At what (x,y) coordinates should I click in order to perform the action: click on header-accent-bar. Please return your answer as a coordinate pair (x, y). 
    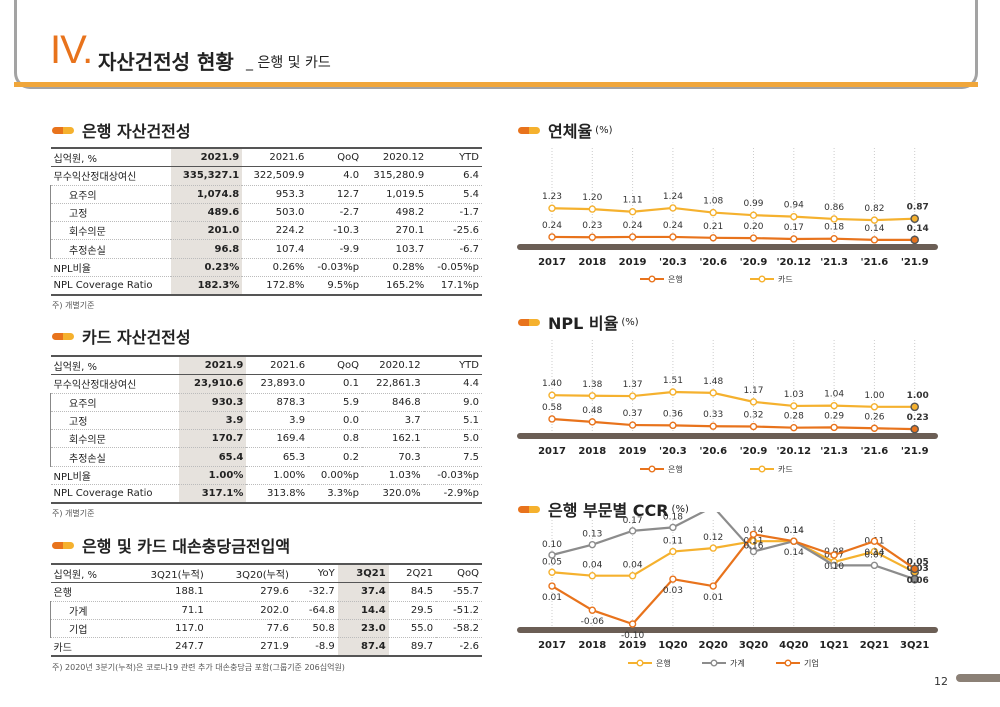
    Looking at the image, I should click on (496, 84).